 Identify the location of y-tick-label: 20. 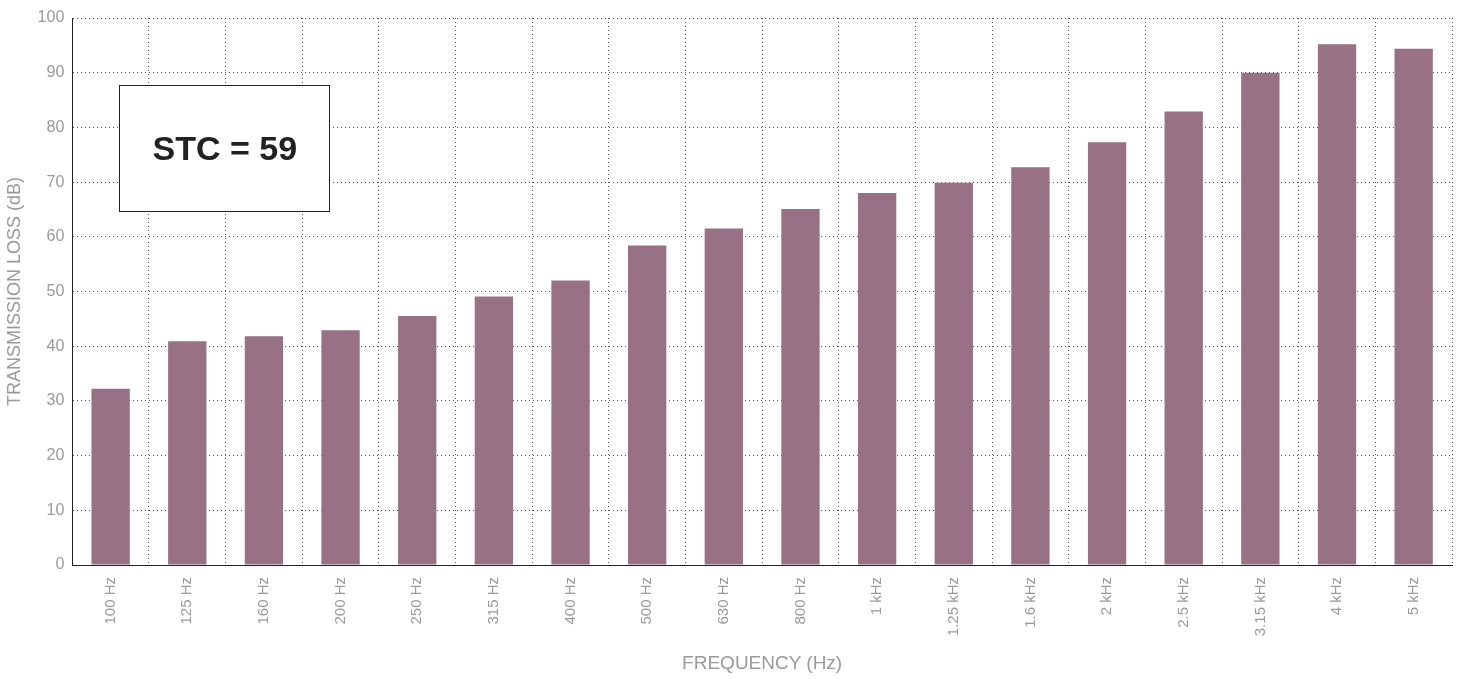
(55, 455).